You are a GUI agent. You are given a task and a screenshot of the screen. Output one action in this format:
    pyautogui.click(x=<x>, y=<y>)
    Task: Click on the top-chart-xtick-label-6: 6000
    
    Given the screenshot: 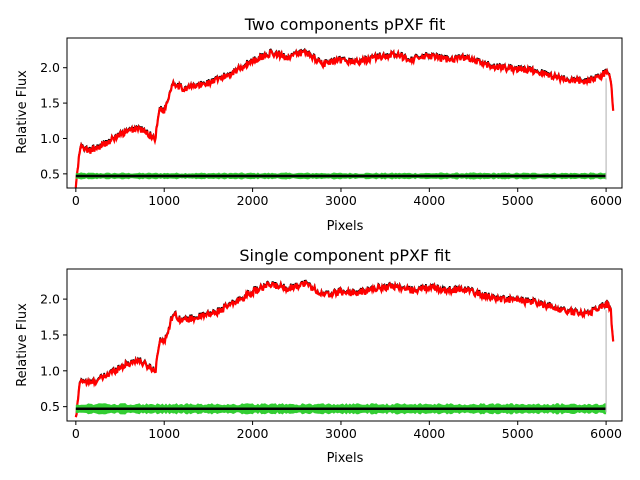 What is the action you would take?
    pyautogui.click(x=606, y=200)
    